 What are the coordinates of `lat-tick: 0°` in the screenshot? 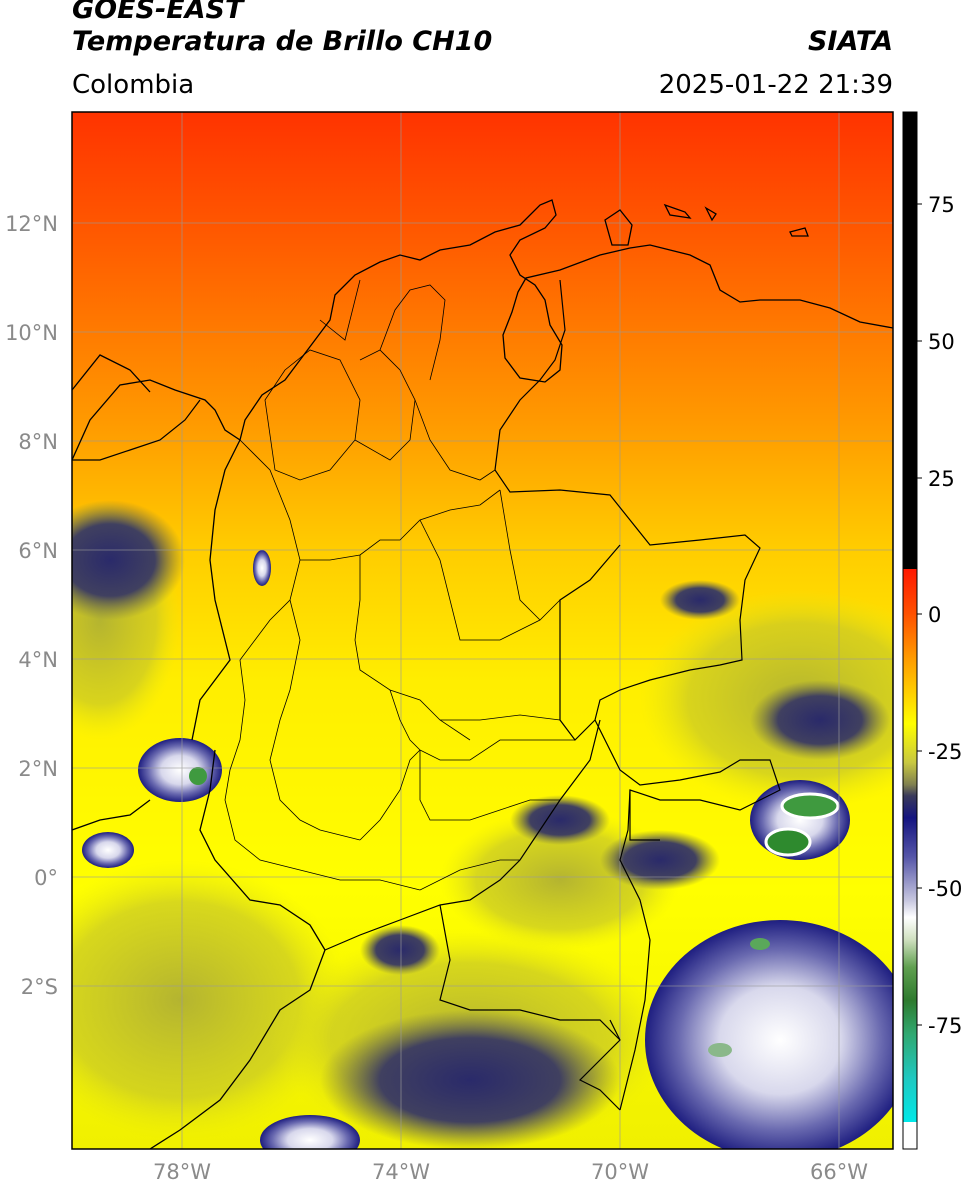 It's located at (46, 878).